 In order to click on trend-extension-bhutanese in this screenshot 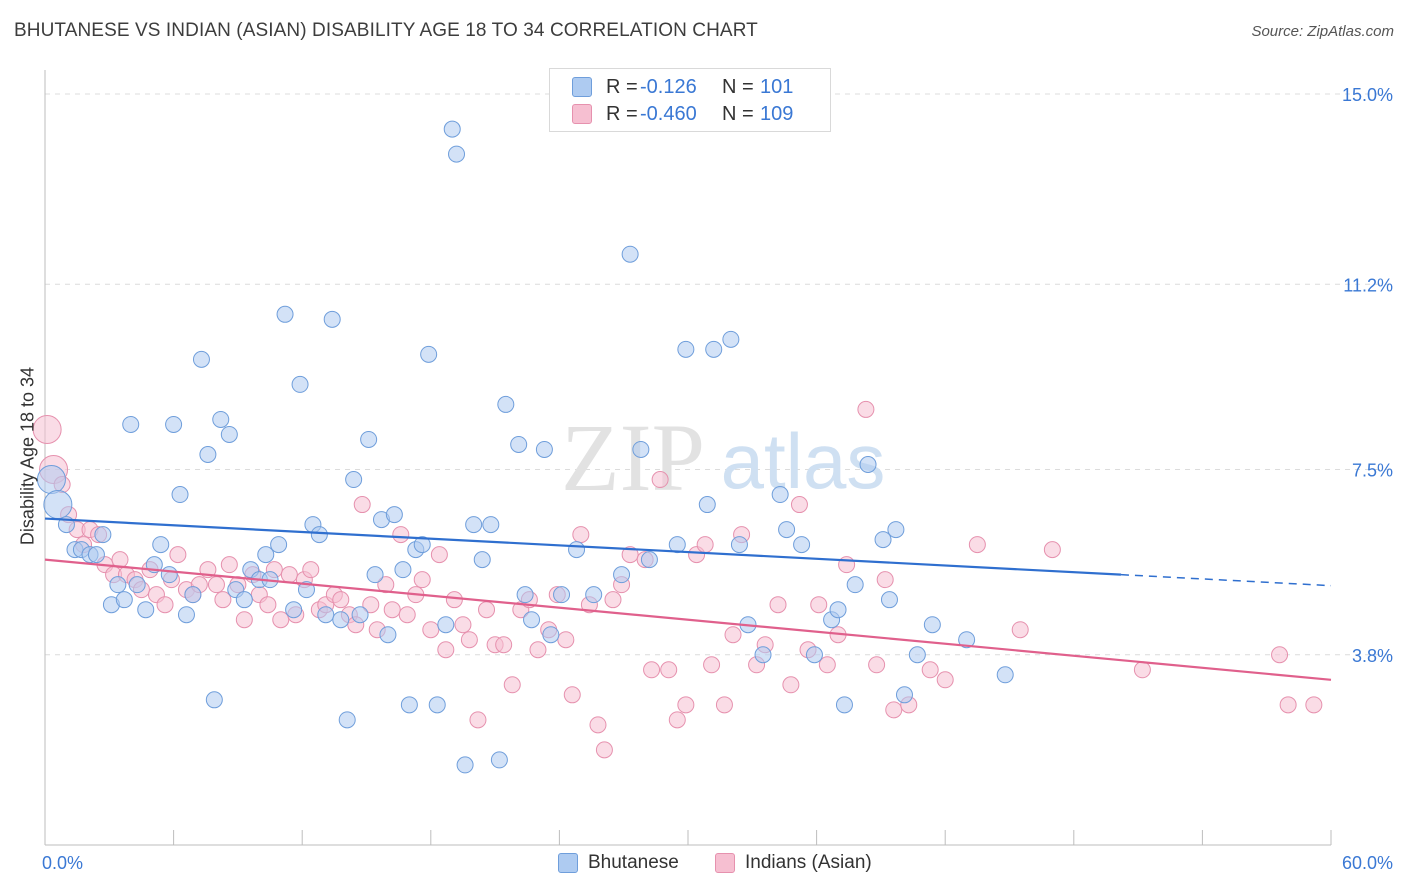, I will do `click(1226, 580)`.